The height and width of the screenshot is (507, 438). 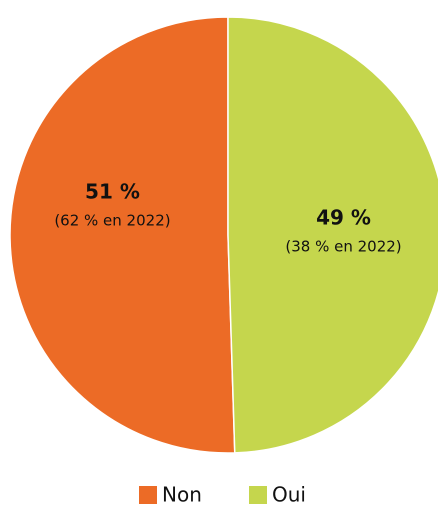 What do you see at coordinates (112, 191) in the screenshot?
I see `slice-value-label: 51 %` at bounding box center [112, 191].